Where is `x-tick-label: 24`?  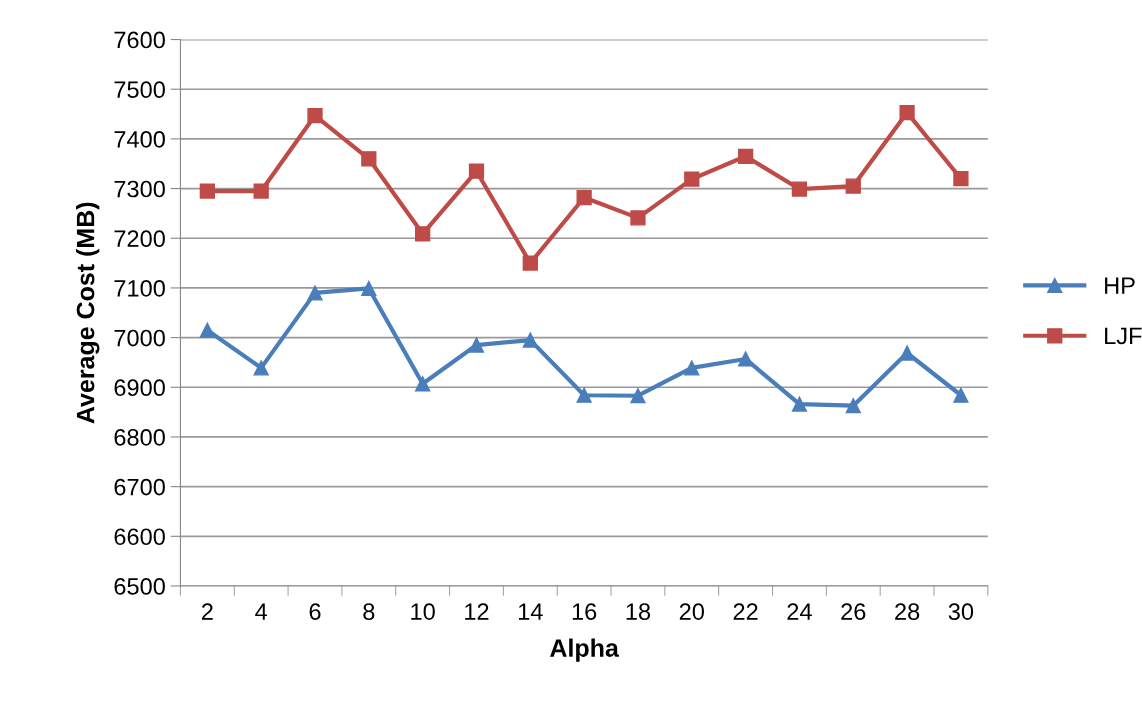
x-tick-label: 24 is located at coordinates (799, 611).